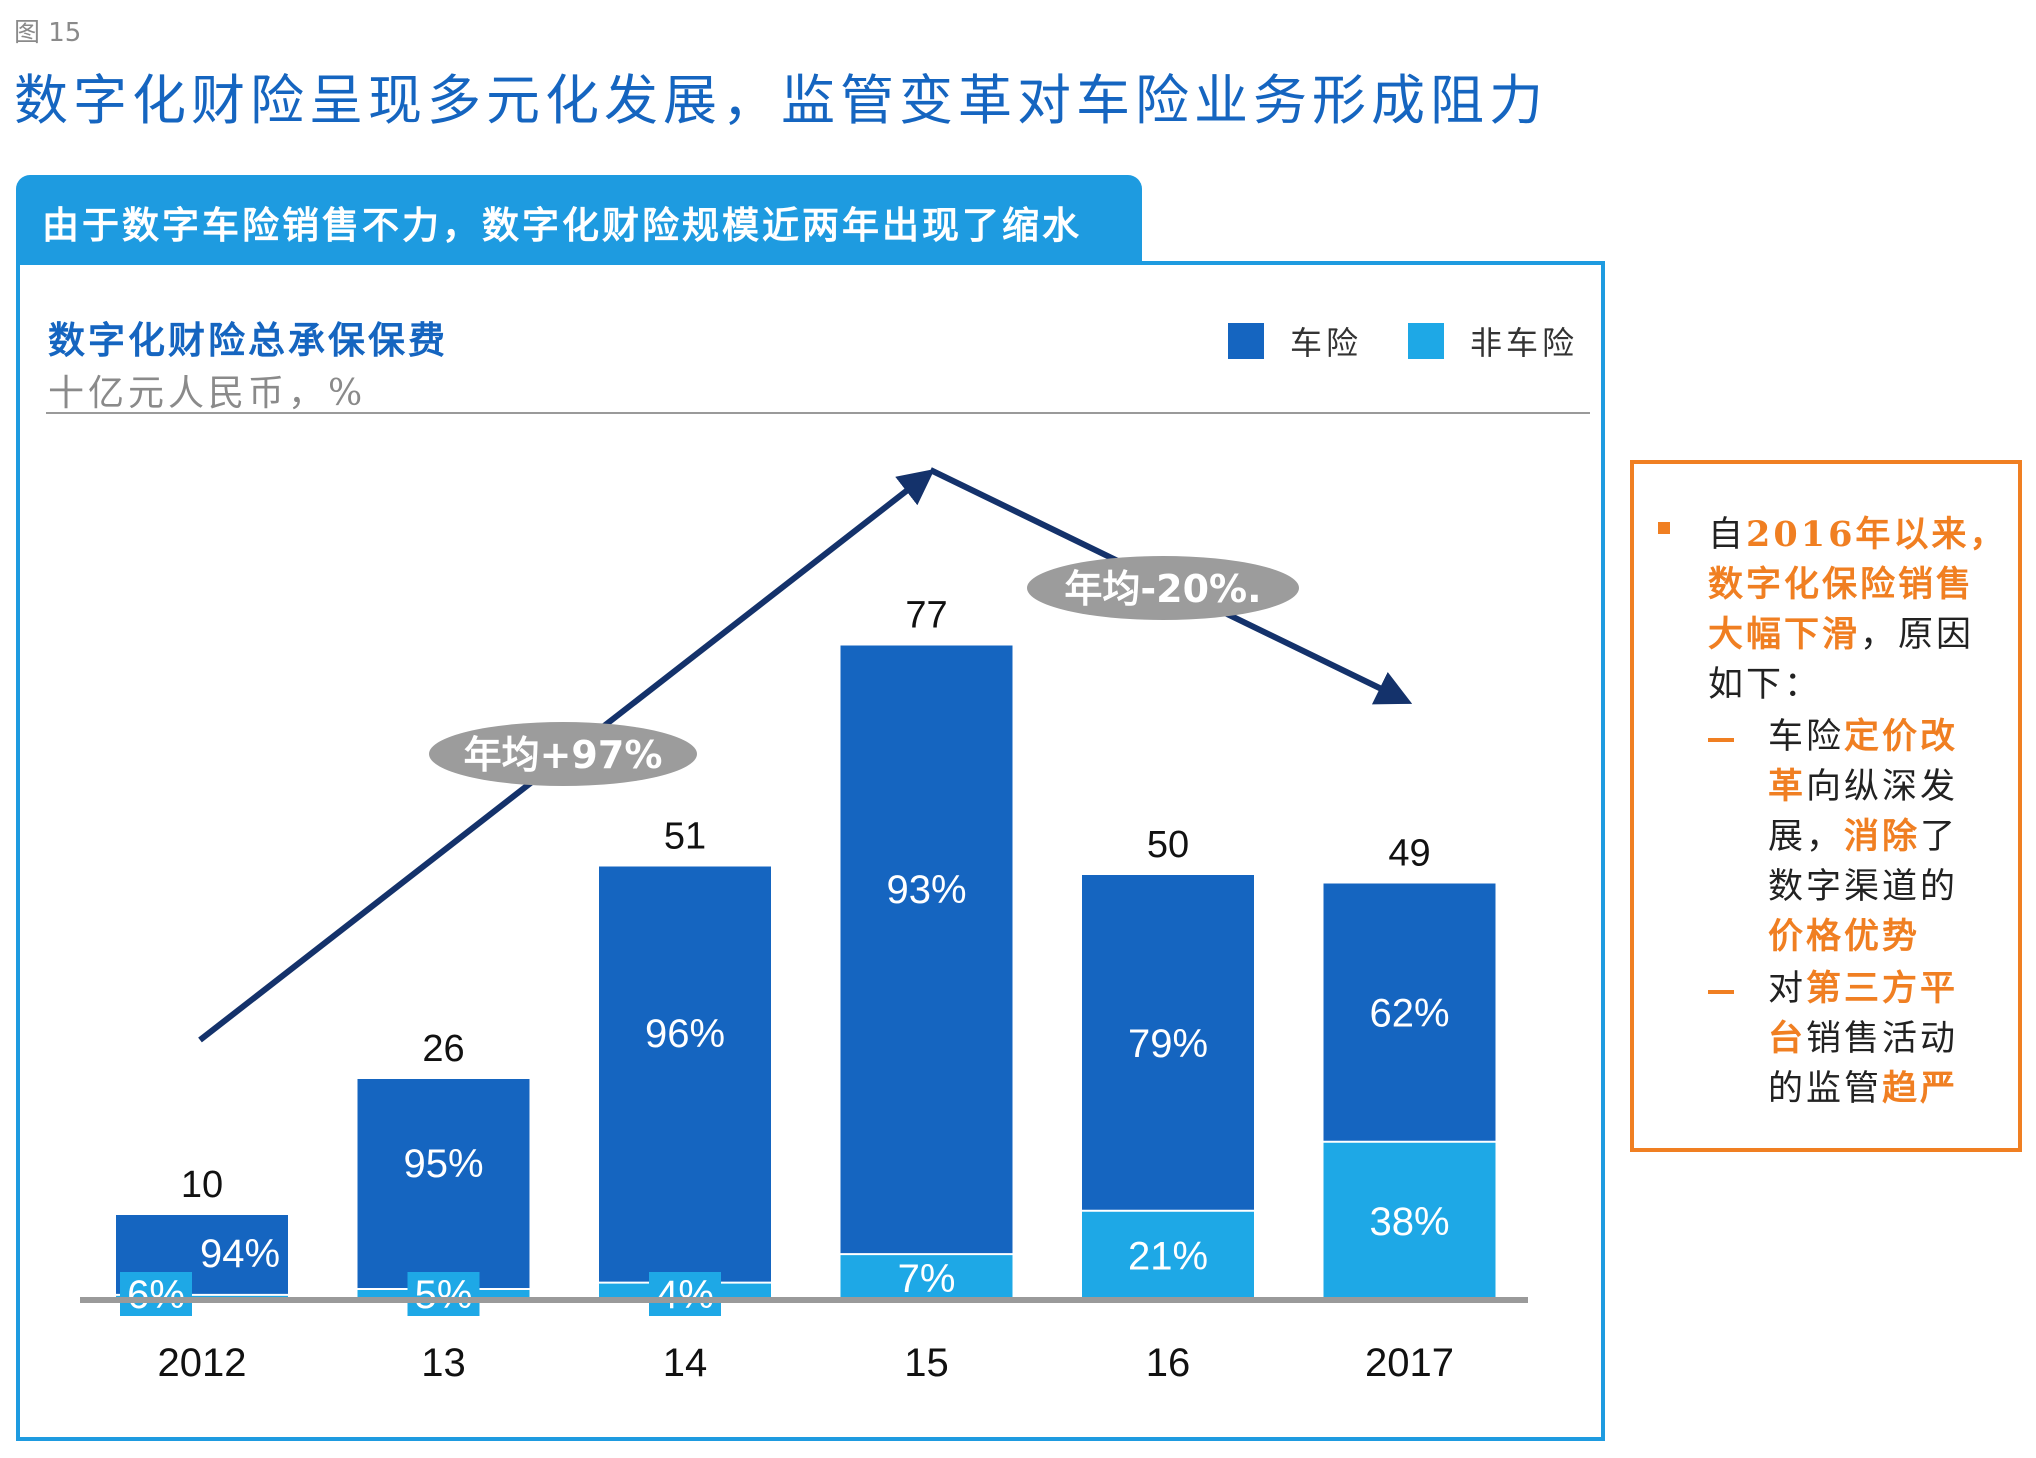  I want to click on sub1-line-2: 革向纵深发, so click(1863, 786).